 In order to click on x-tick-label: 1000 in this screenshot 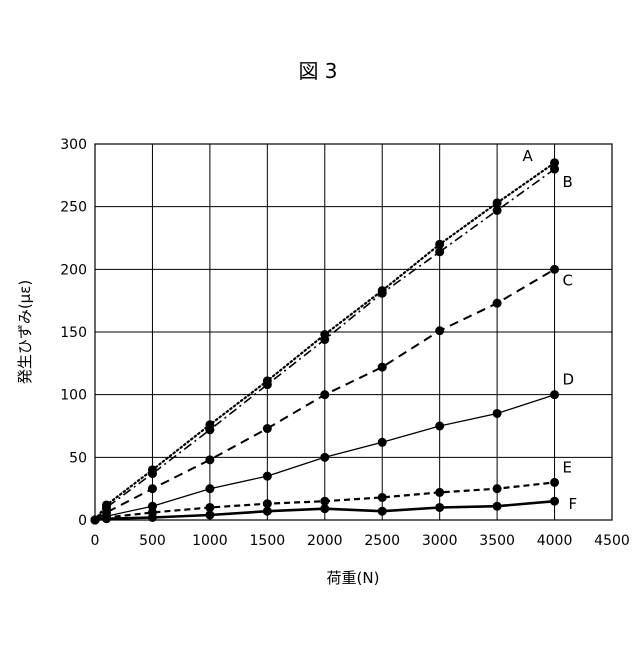, I will do `click(210, 541)`.